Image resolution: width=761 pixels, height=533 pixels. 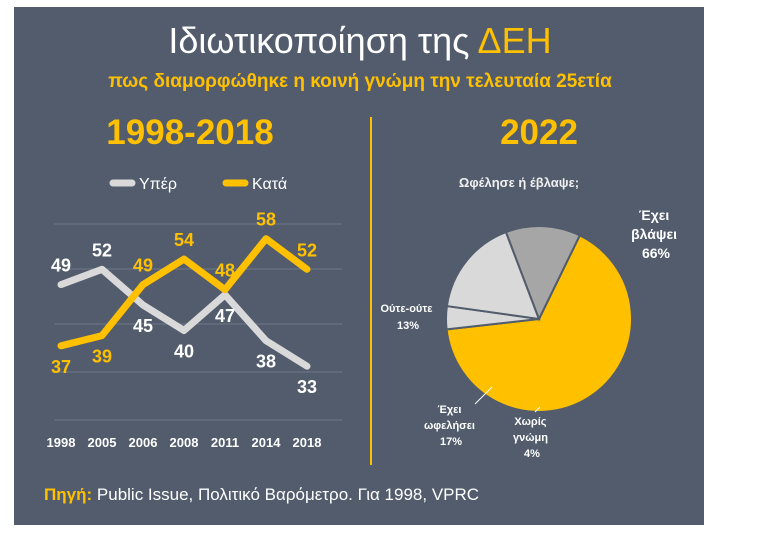 What do you see at coordinates (61, 367) in the screenshot?
I see `data-label-kata: 37` at bounding box center [61, 367].